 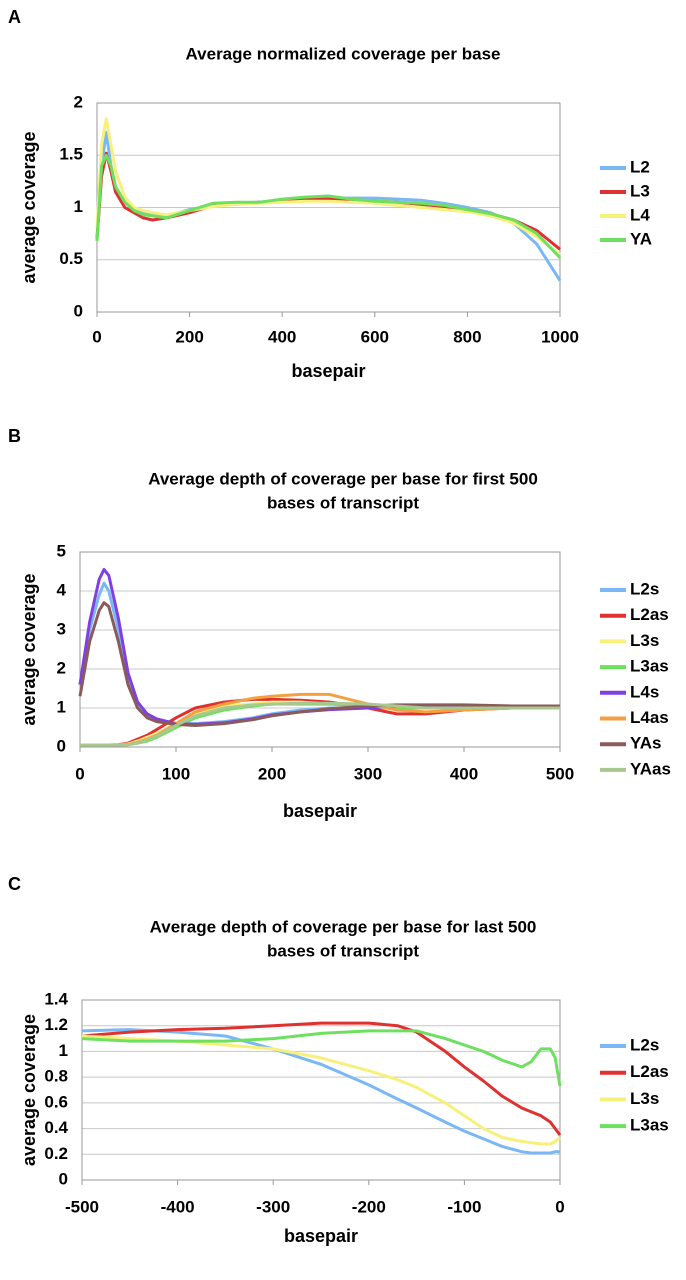 I want to click on y-tick-label: 0.5, so click(x=71, y=258).